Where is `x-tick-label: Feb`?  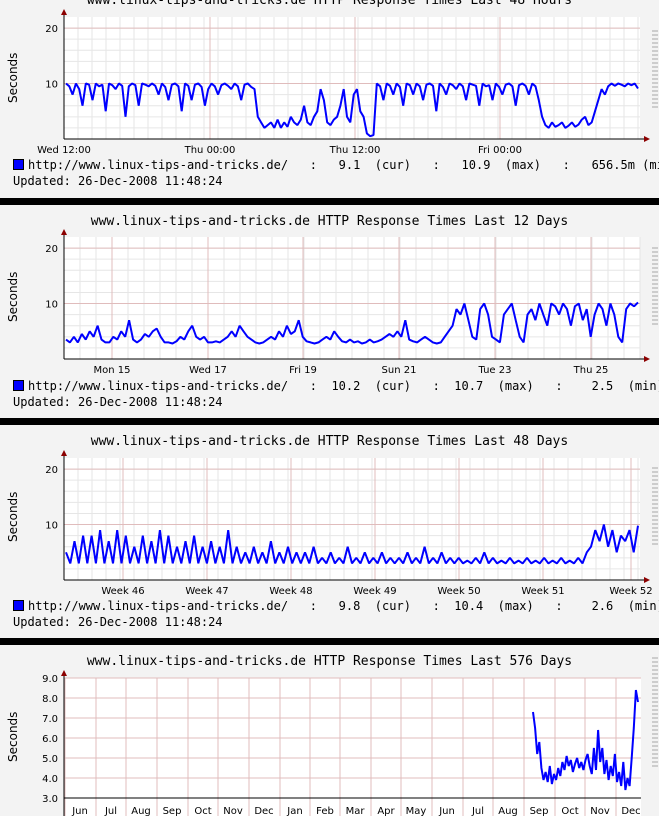 x-tick-label: Feb is located at coordinates (325, 811).